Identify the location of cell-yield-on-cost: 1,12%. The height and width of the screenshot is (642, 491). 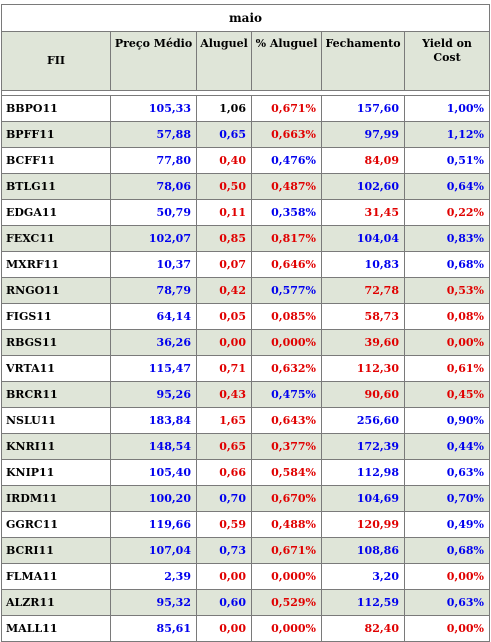
(447, 134).